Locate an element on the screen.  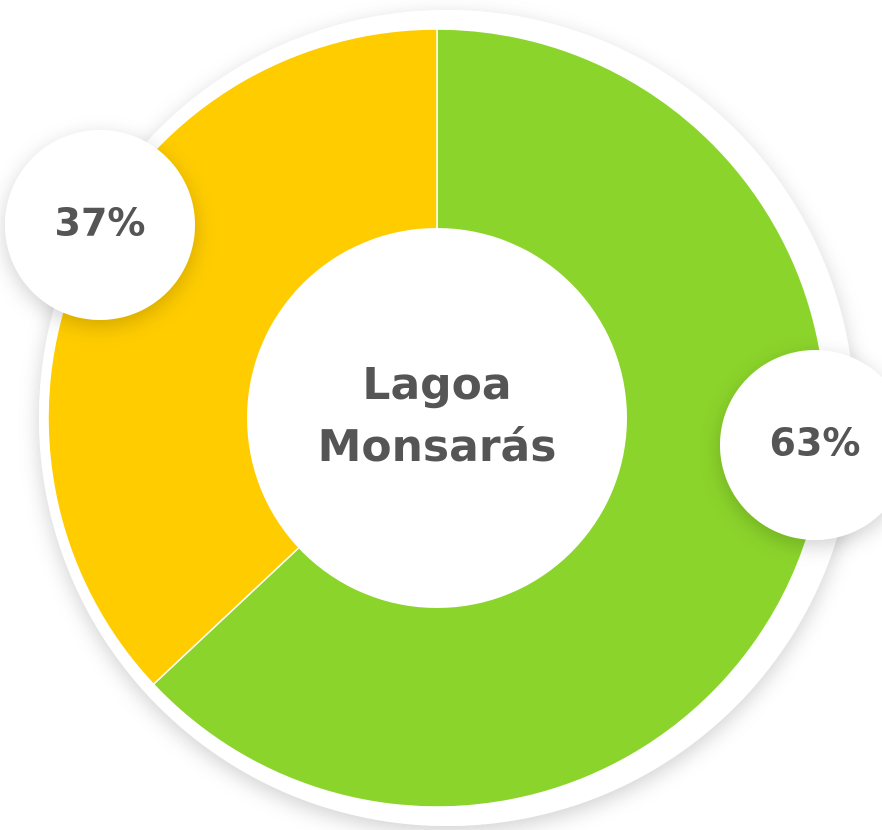
value-label: 63% is located at coordinates (815, 443).